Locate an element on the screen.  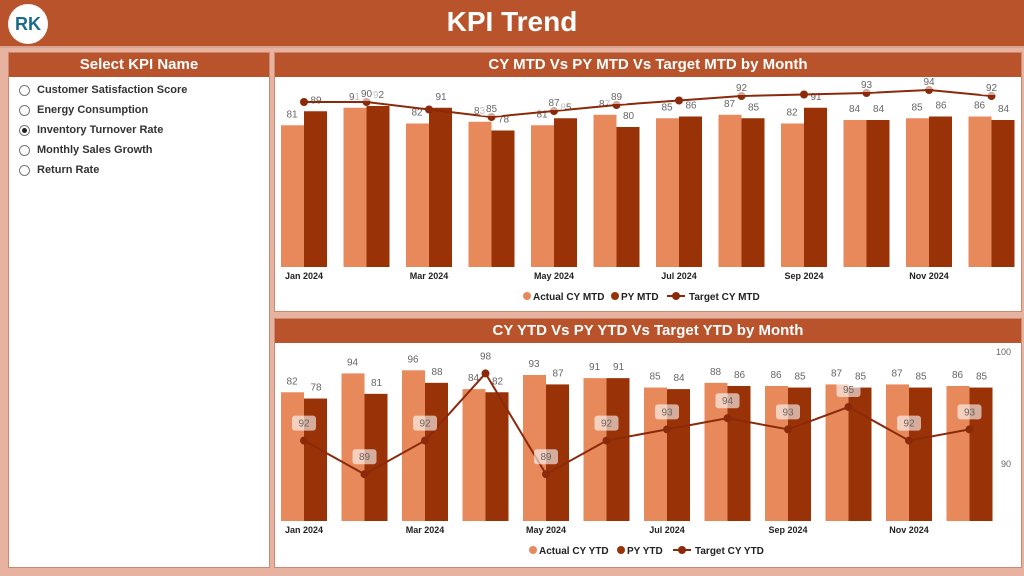
actual-data-label: 96 is located at coordinates (413, 359).